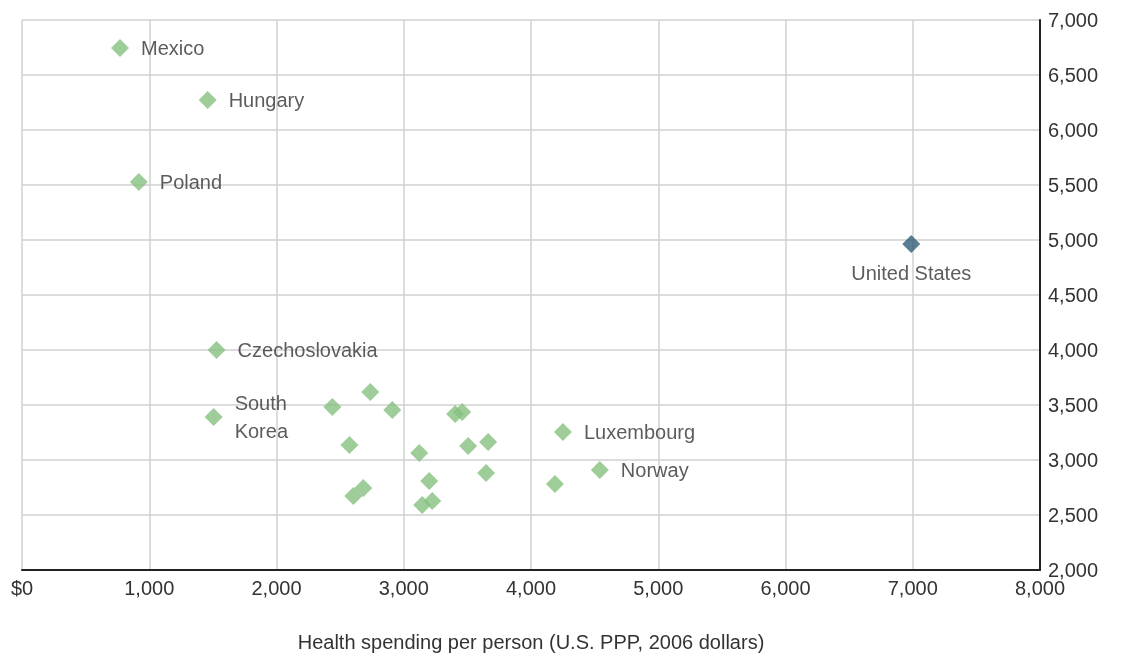 The image size is (1143, 660). Describe the element at coordinates (1073, 130) in the screenshot. I see `y-tick-label: 6,000` at that location.